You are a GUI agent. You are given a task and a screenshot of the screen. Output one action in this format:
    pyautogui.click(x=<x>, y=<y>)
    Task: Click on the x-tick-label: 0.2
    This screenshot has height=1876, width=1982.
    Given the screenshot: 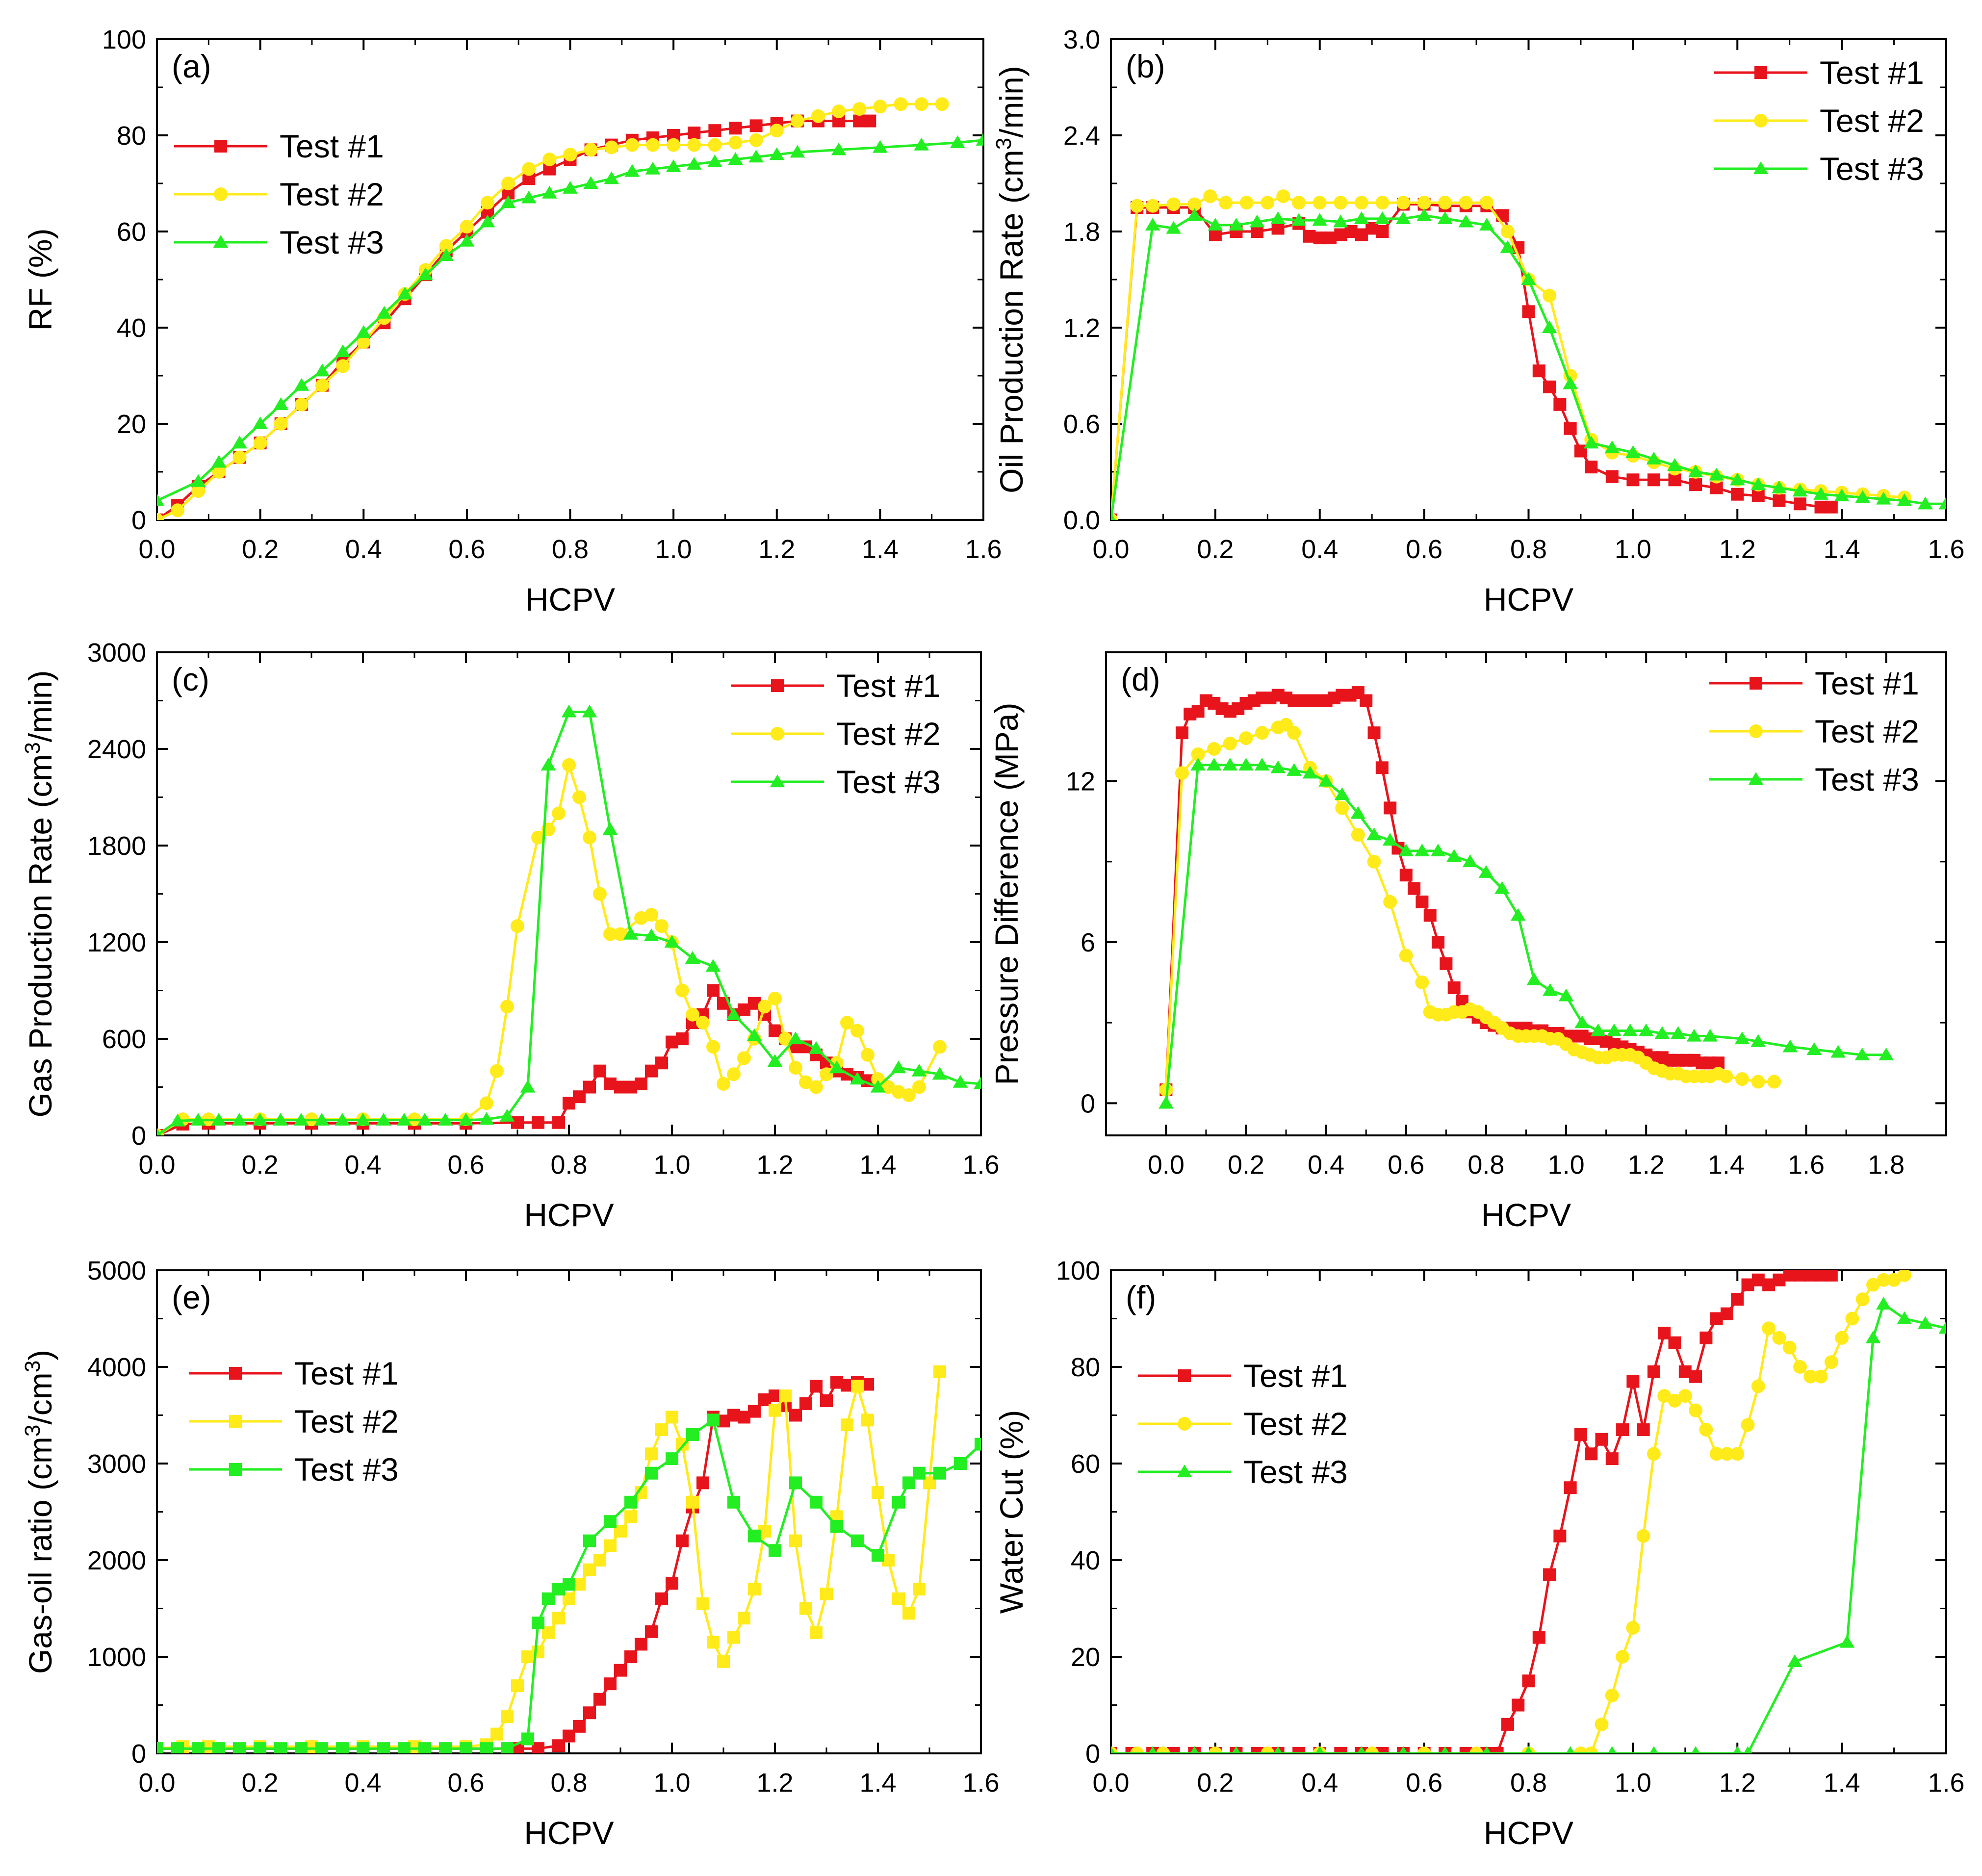 What is the action you would take?
    pyautogui.click(x=1215, y=549)
    